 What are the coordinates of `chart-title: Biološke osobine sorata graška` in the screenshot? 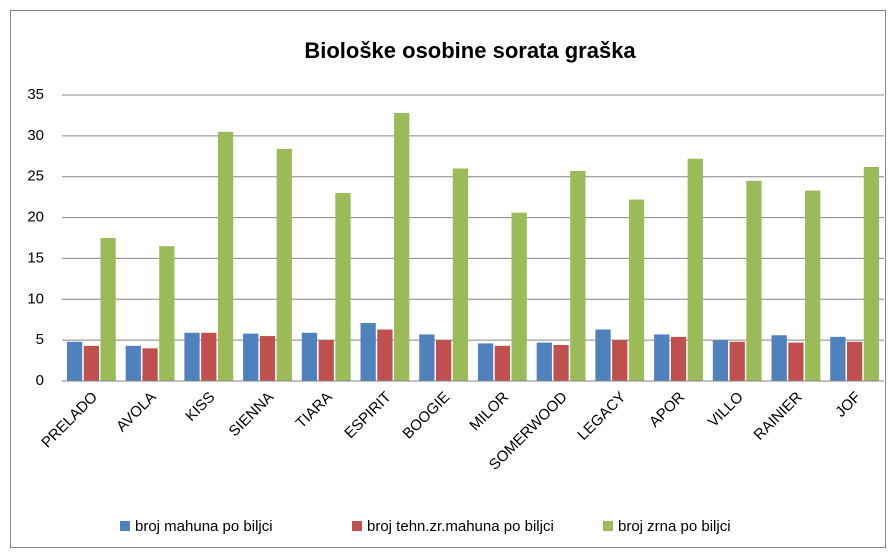 It's located at (470, 50).